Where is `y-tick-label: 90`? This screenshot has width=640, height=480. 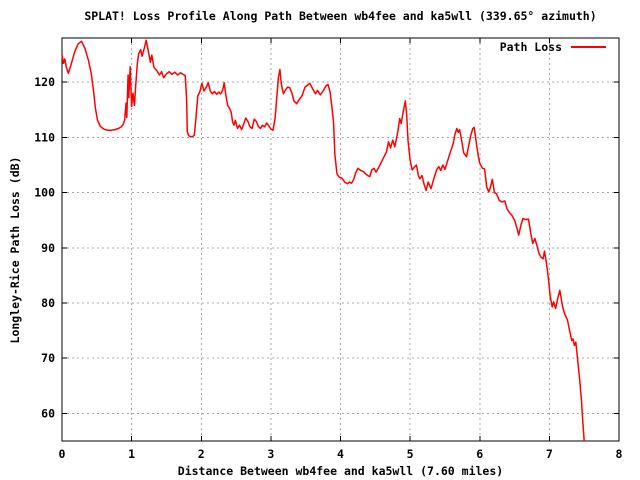
y-tick-label: 90 is located at coordinates (48, 248).